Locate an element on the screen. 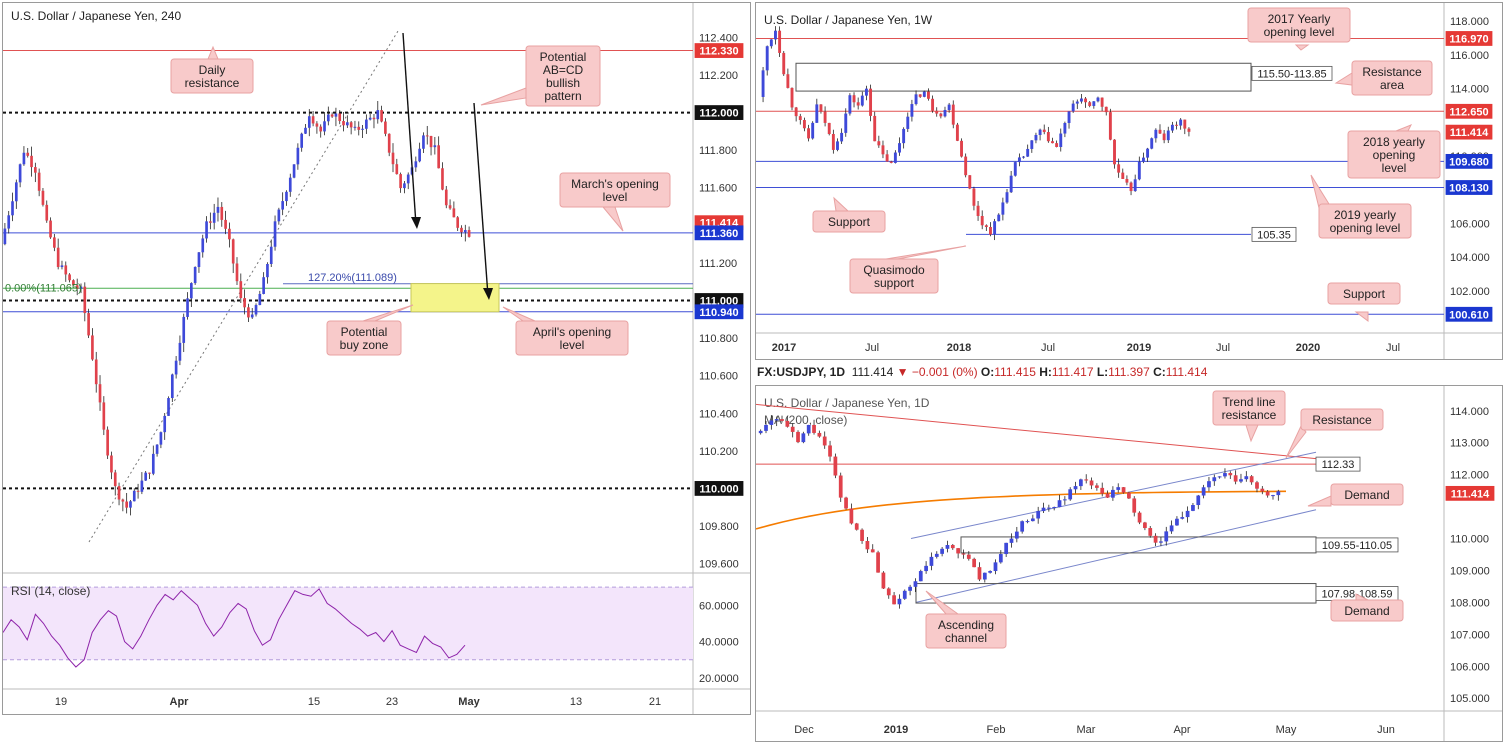  price-label: 110.000 is located at coordinates (718, 489).